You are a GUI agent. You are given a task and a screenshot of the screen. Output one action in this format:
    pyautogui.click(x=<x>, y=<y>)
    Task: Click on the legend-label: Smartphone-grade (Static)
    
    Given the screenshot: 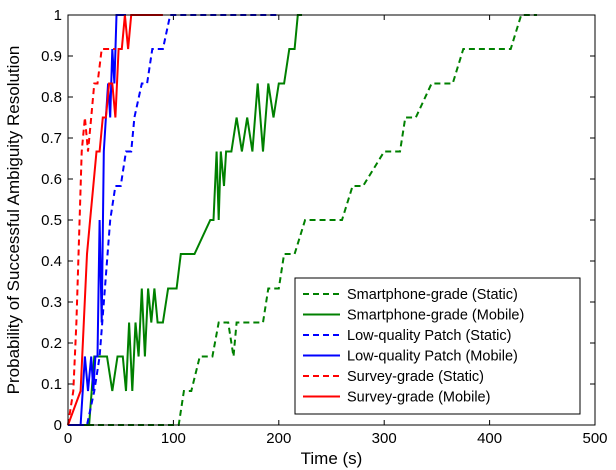 What is the action you would take?
    pyautogui.click(x=432, y=295)
    